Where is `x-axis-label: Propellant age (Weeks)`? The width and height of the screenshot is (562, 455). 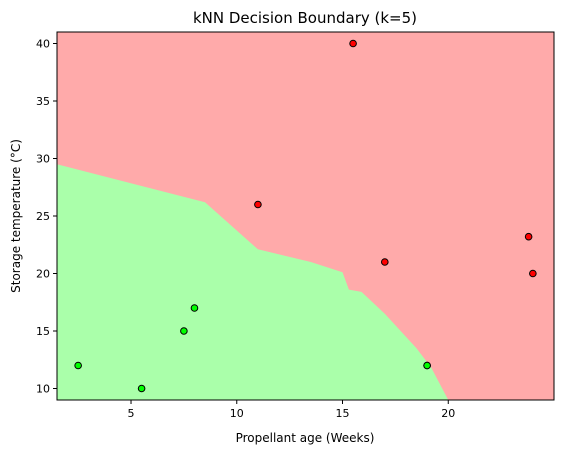 x-axis-label: Propellant age (Weeks) is located at coordinates (305, 438).